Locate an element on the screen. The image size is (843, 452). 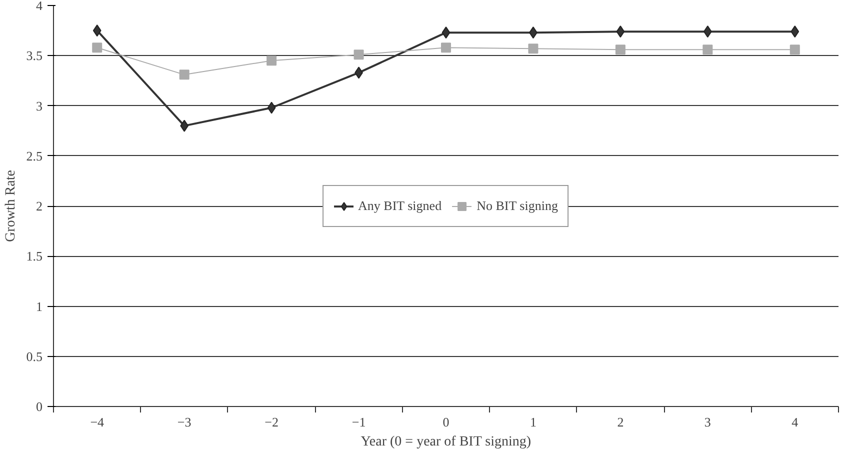
y-tick-label: 2 is located at coordinates (39, 206).